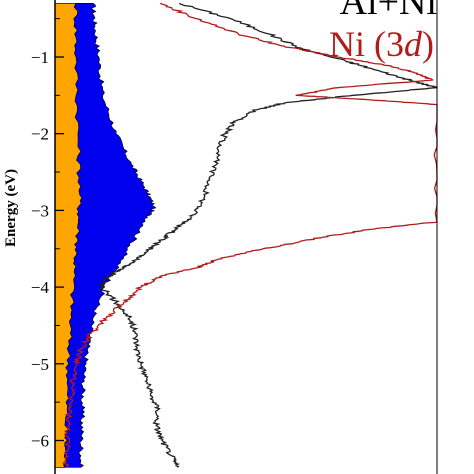 The width and height of the screenshot is (474, 474). What do you see at coordinates (47, 234) in the screenshot?
I see `y-ticks: −1 −2 −3 −4 −5 −6` at bounding box center [47, 234].